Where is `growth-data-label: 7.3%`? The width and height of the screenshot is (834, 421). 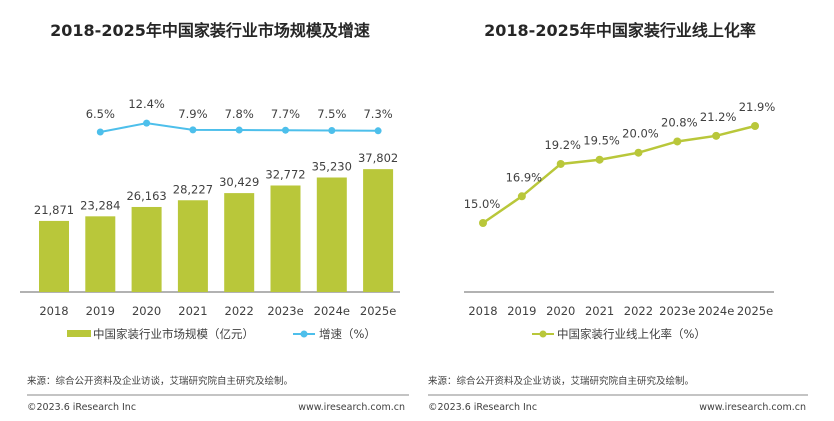 growth-data-label: 7.3% is located at coordinates (377, 114).